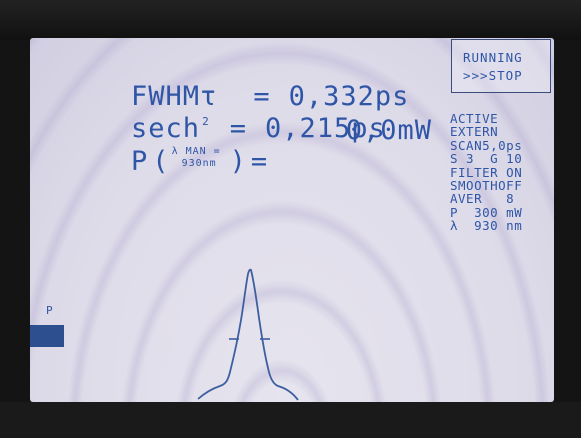 Image resolution: width=581 pixels, height=438 pixels. Describe the element at coordinates (325, 128) in the screenshot. I see `sech-value: 0,215ps` at that location.